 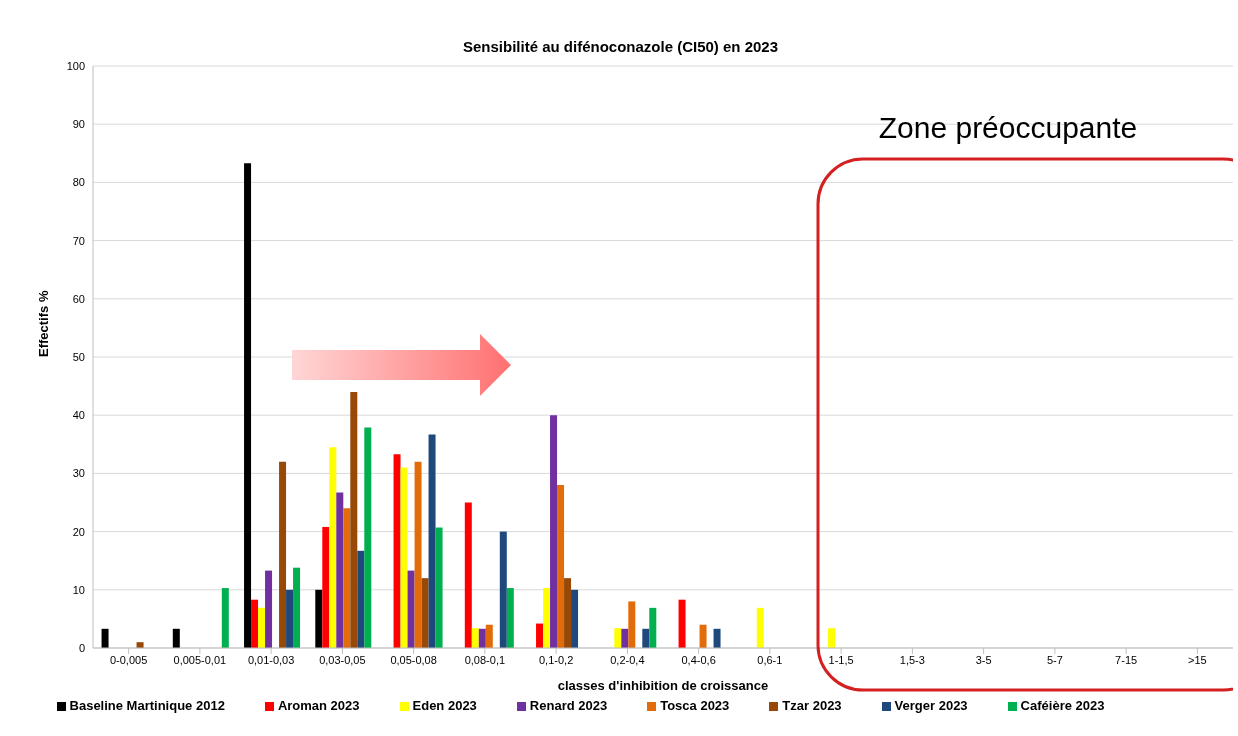 I want to click on y-tick-label: 100, so click(x=75, y=65).